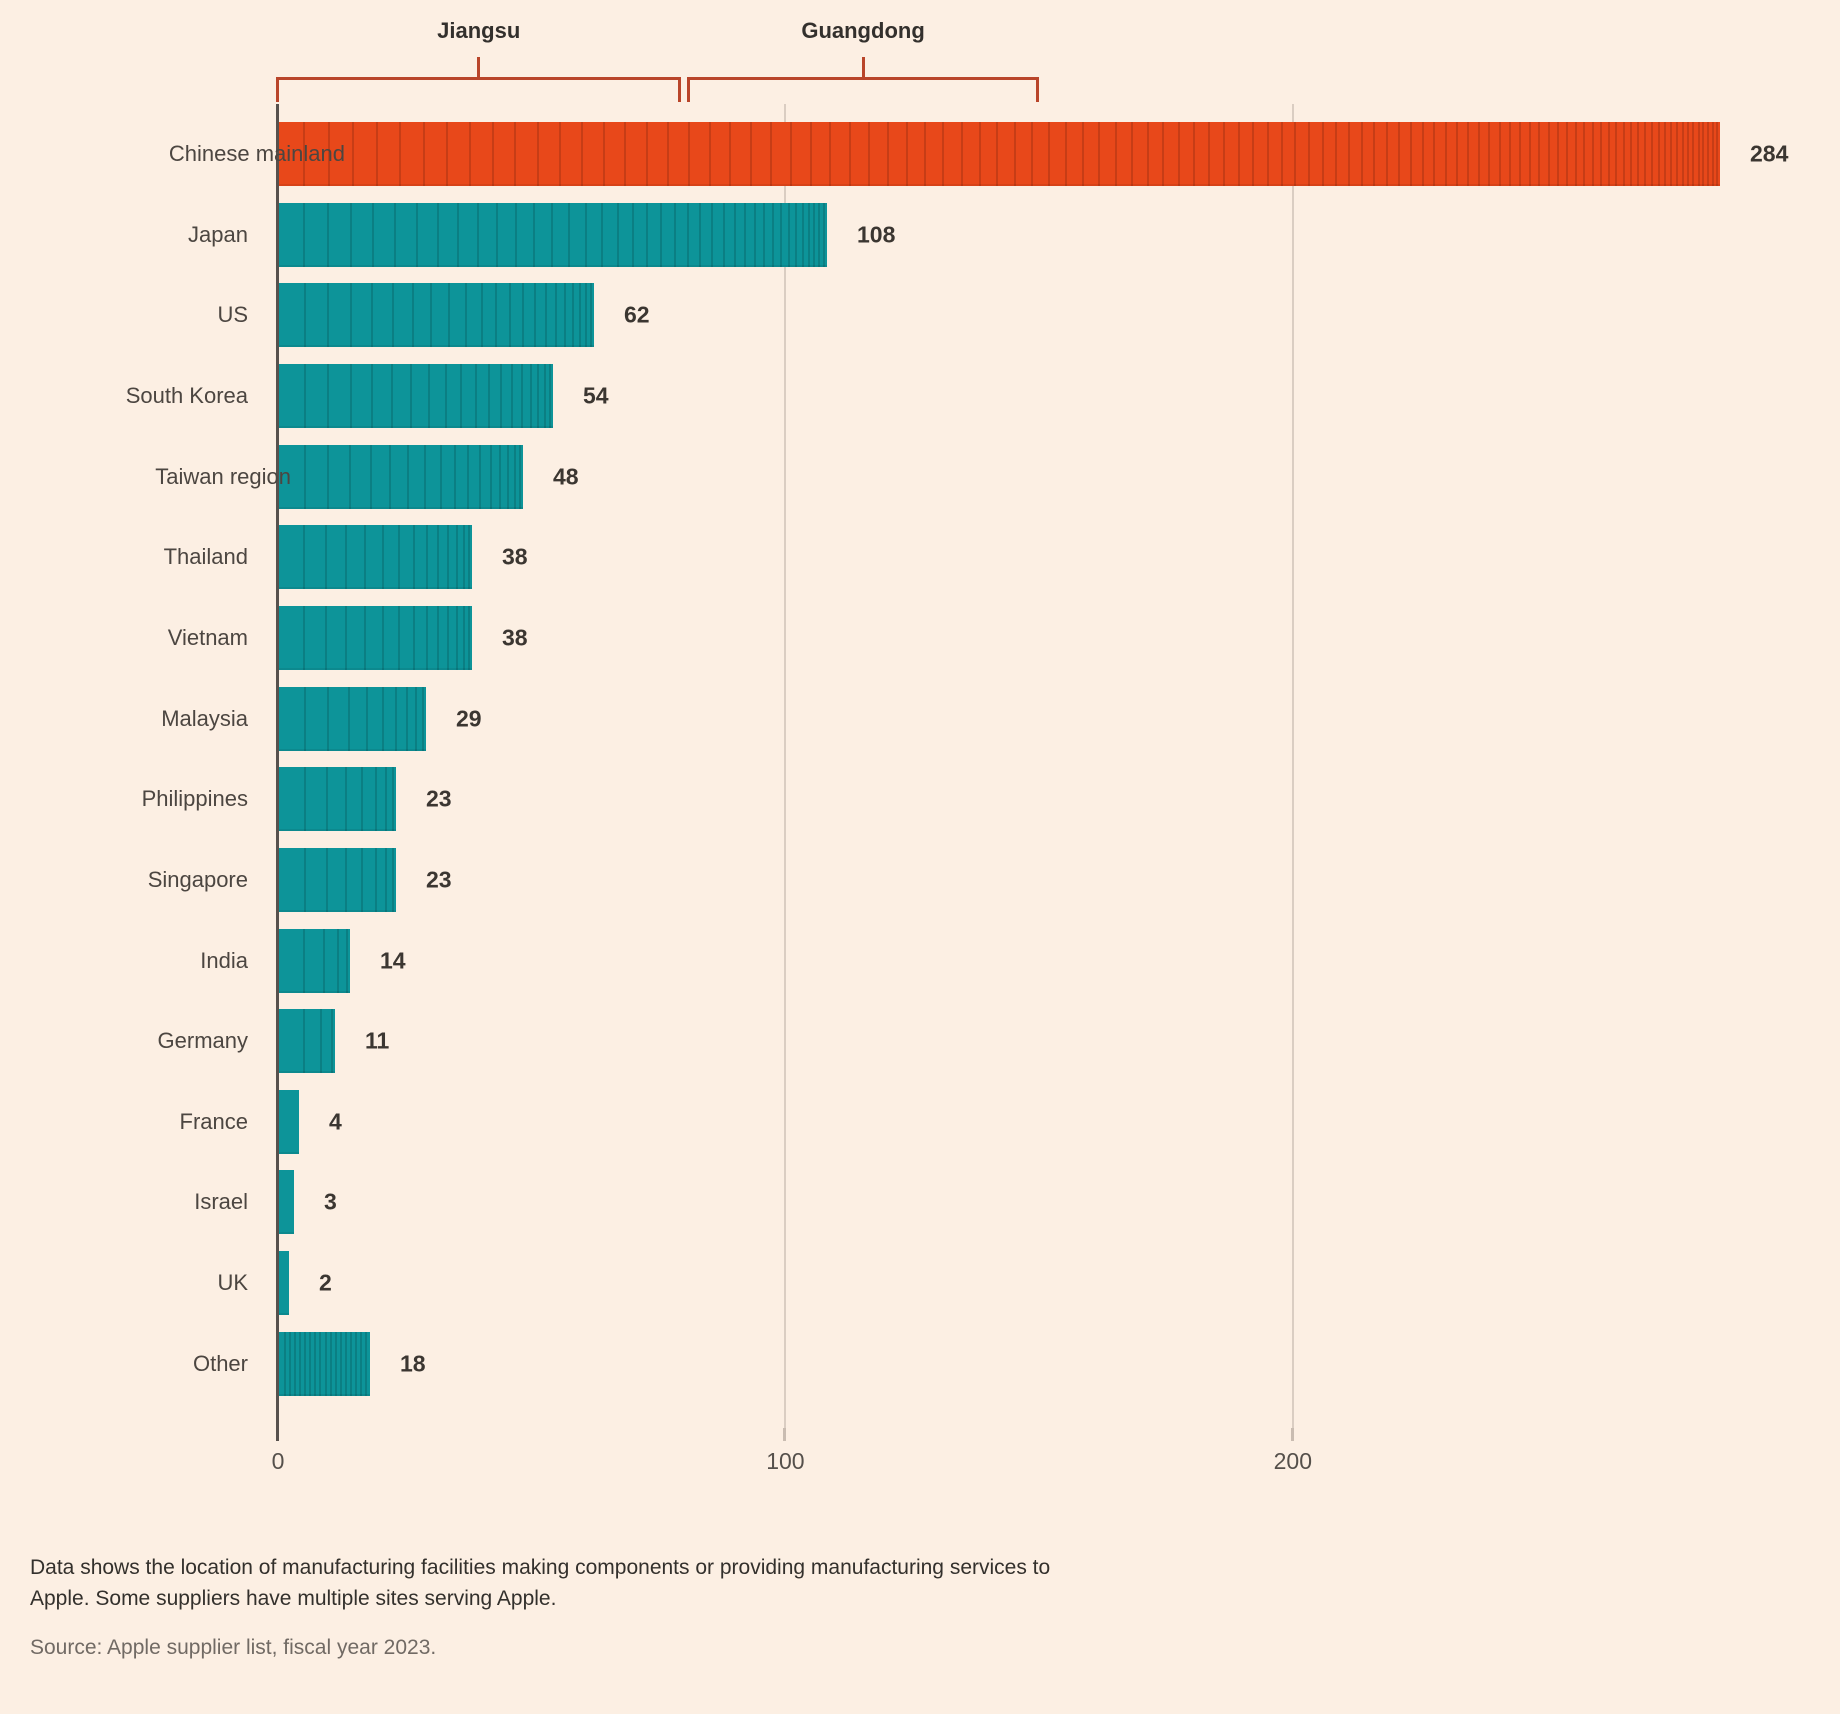 This screenshot has width=1840, height=1714. What do you see at coordinates (439, 879) in the screenshot?
I see `value-label-singapore: 23` at bounding box center [439, 879].